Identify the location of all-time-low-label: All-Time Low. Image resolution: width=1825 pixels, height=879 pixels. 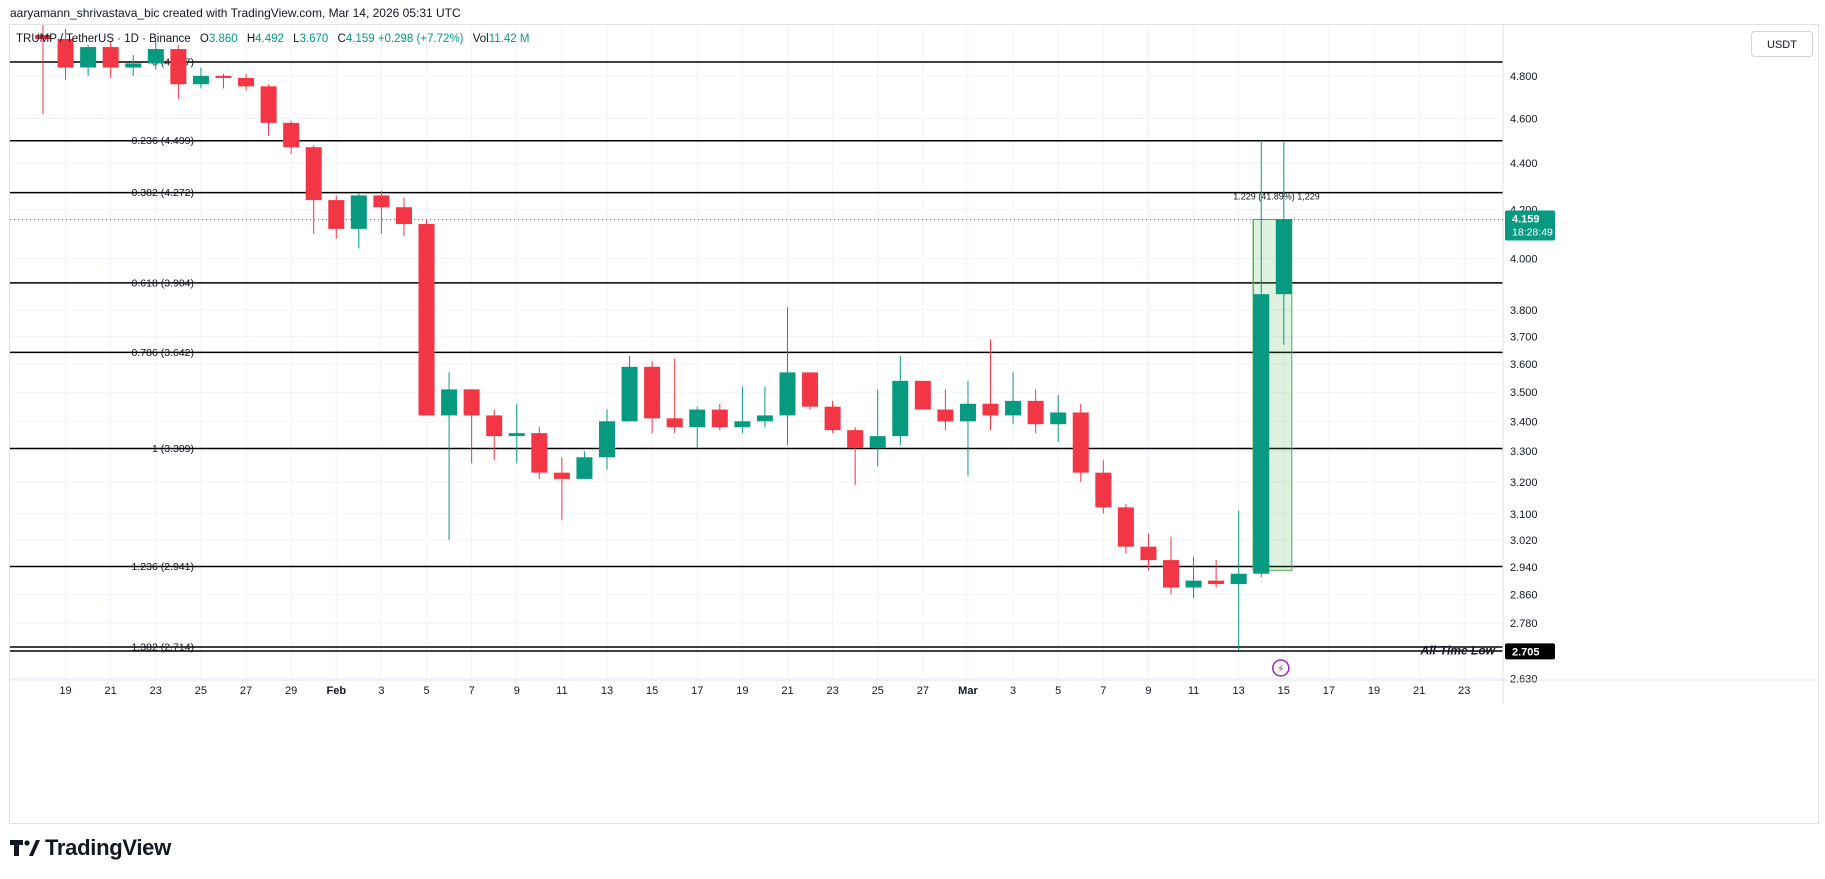
(1458, 650).